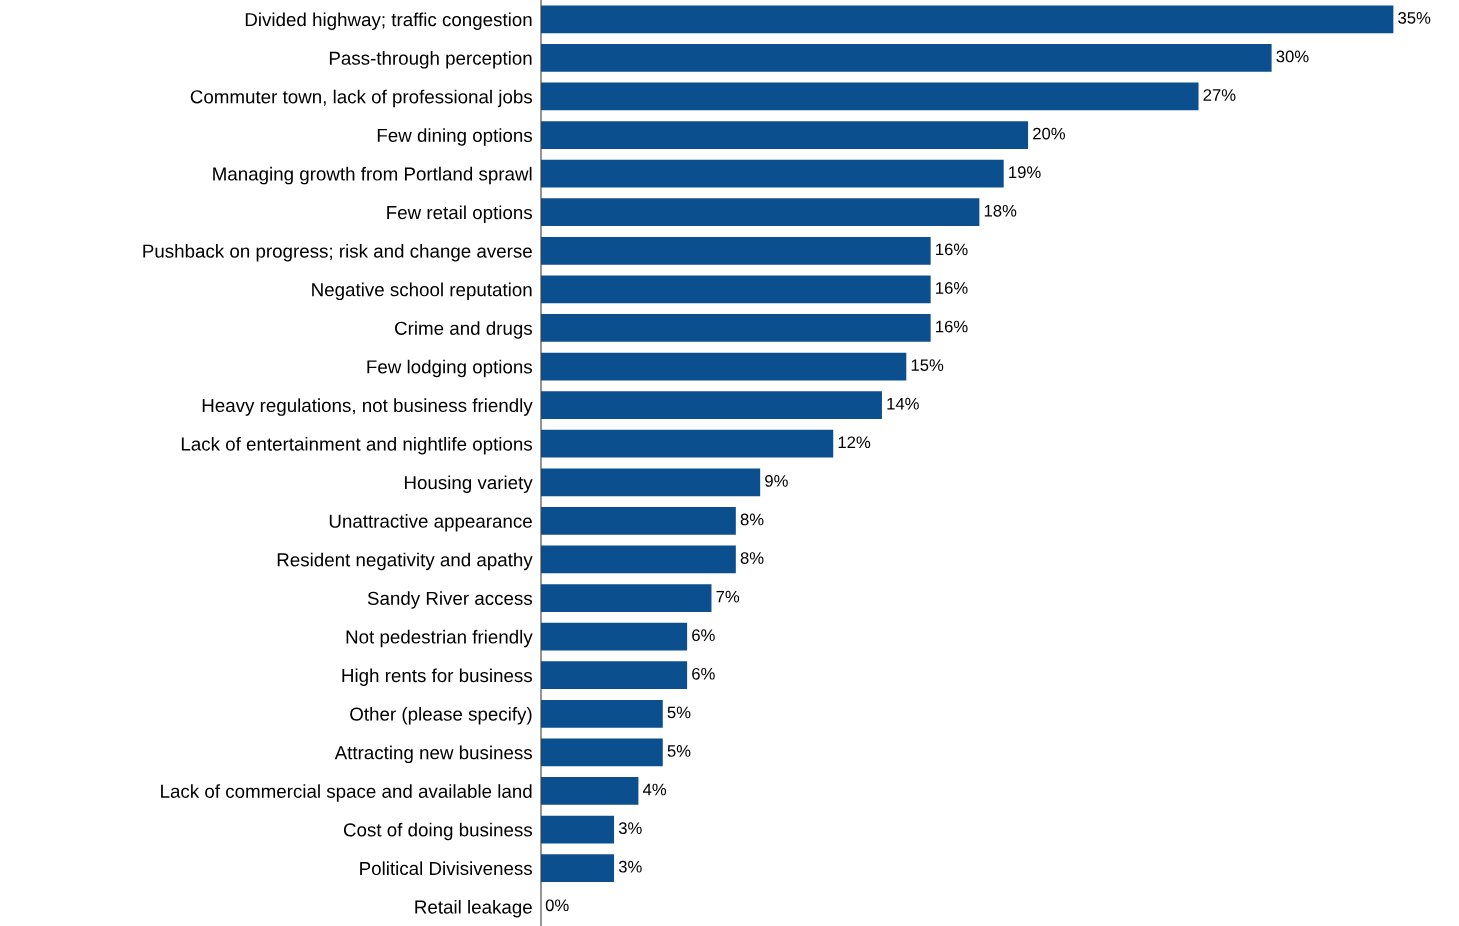 This screenshot has width=1459, height=926. Describe the element at coordinates (468, 484) in the screenshot. I see `y-tick-label: Housing variety` at that location.